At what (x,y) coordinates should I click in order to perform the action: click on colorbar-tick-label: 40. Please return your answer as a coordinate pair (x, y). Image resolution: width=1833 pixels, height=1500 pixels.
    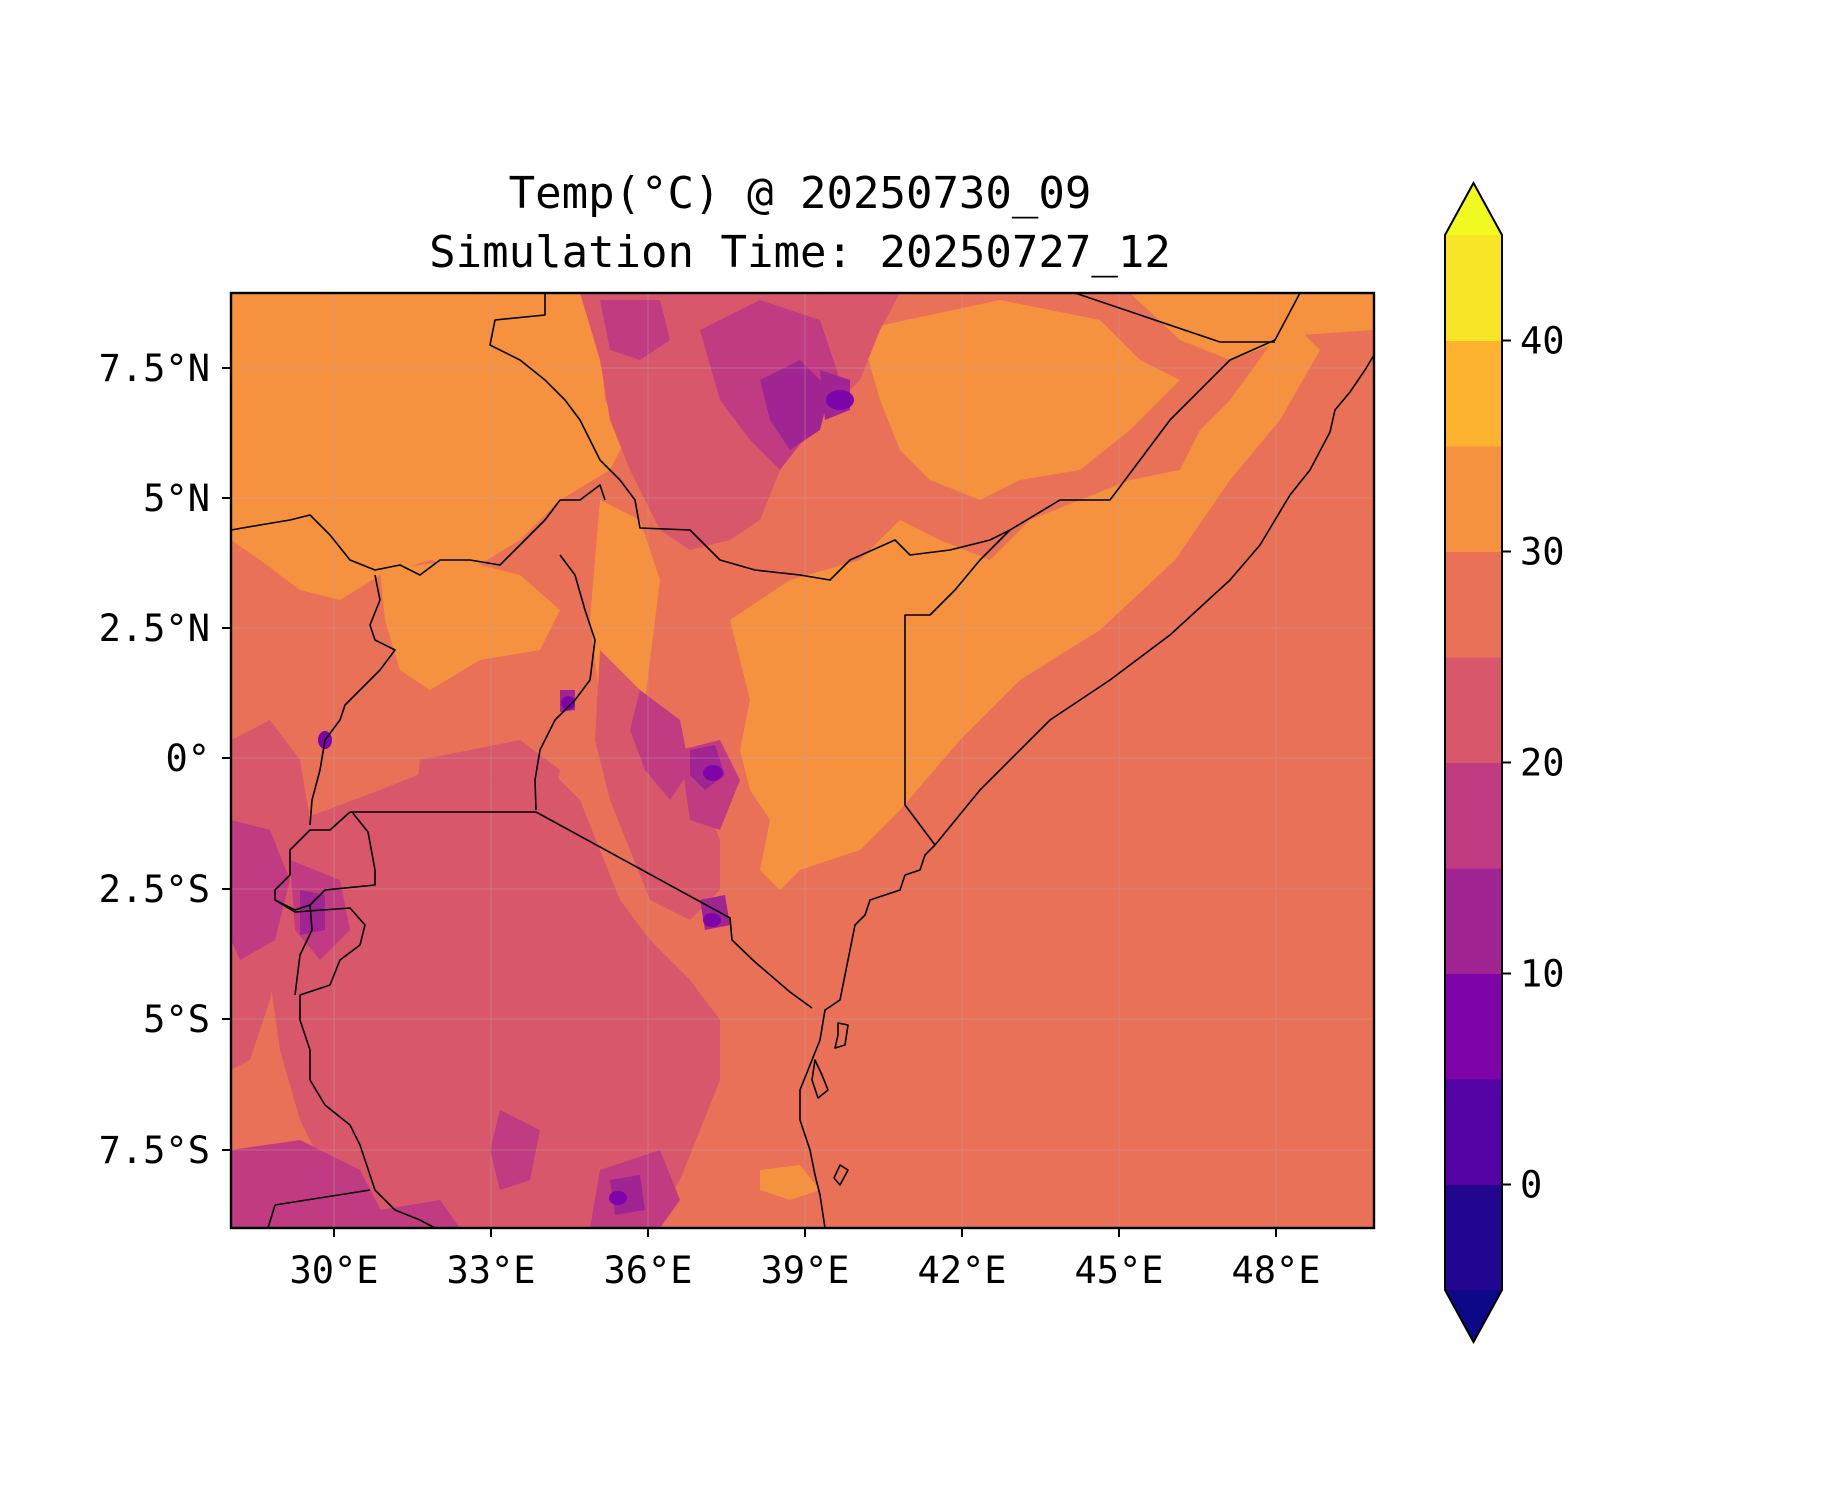
    Looking at the image, I should click on (1542, 341).